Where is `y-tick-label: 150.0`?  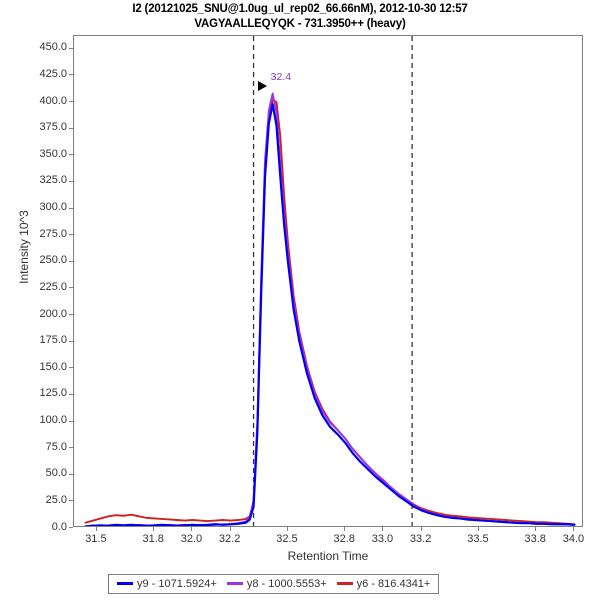
y-tick-label: 150.0 is located at coordinates (53, 366).